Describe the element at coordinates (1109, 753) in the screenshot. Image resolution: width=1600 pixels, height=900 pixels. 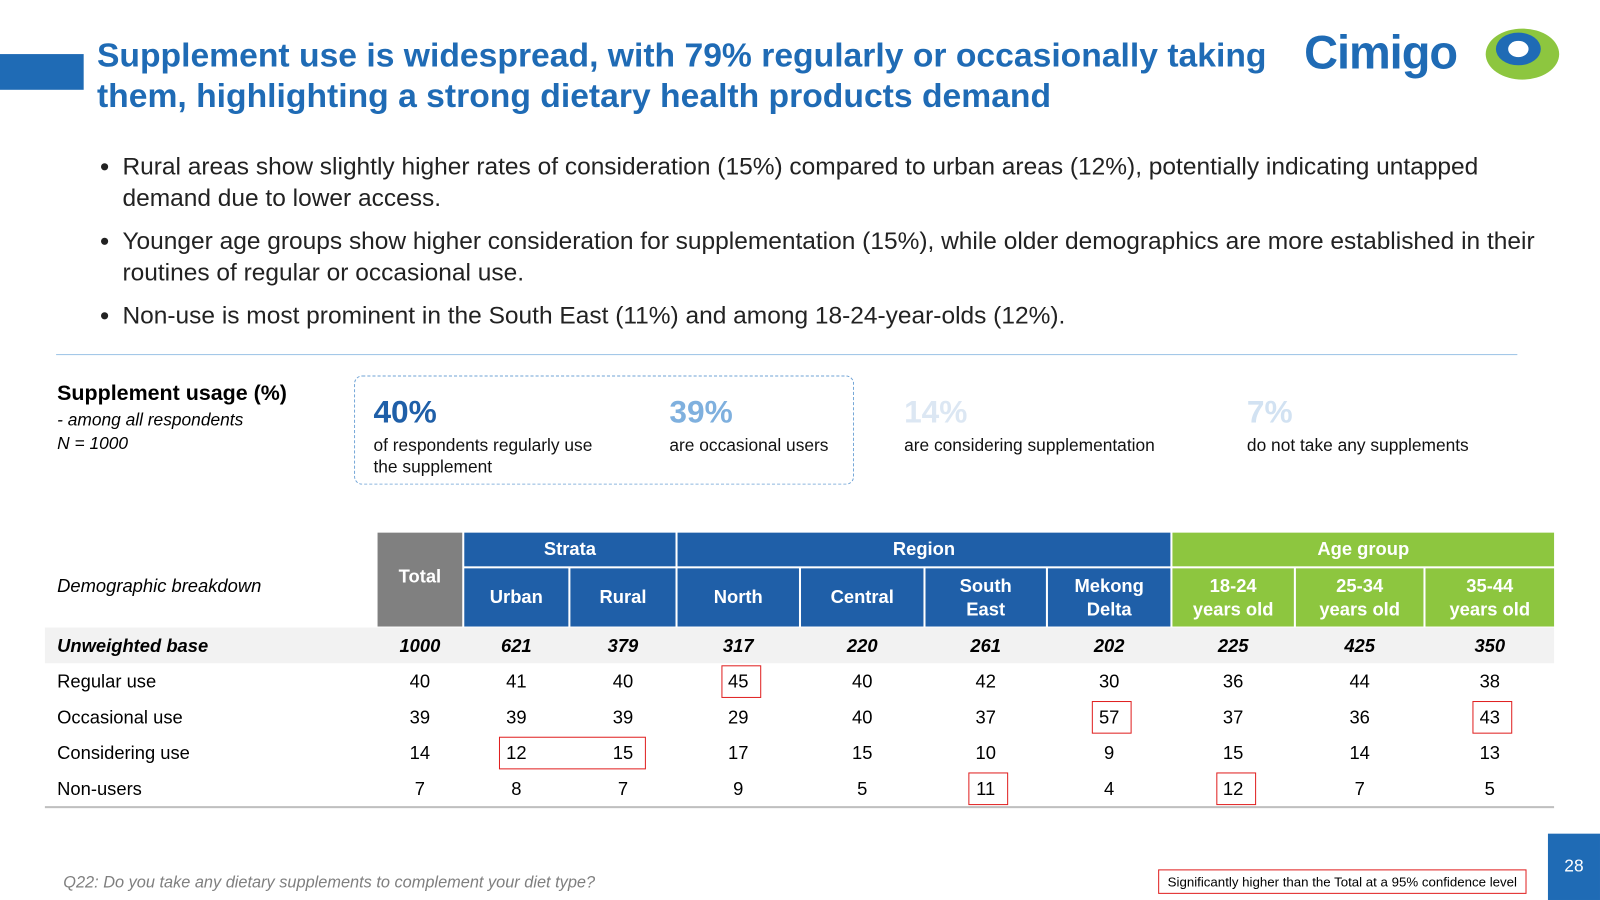
I see `table-value: 9` at that location.